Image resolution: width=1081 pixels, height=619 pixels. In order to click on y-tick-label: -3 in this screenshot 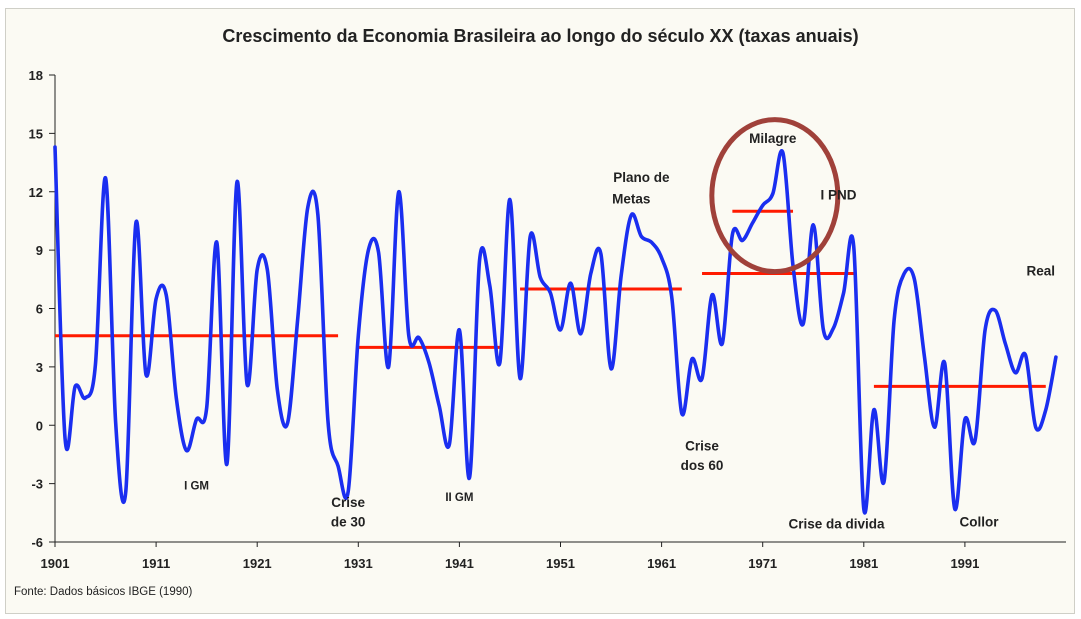, I will do `click(37, 484)`.